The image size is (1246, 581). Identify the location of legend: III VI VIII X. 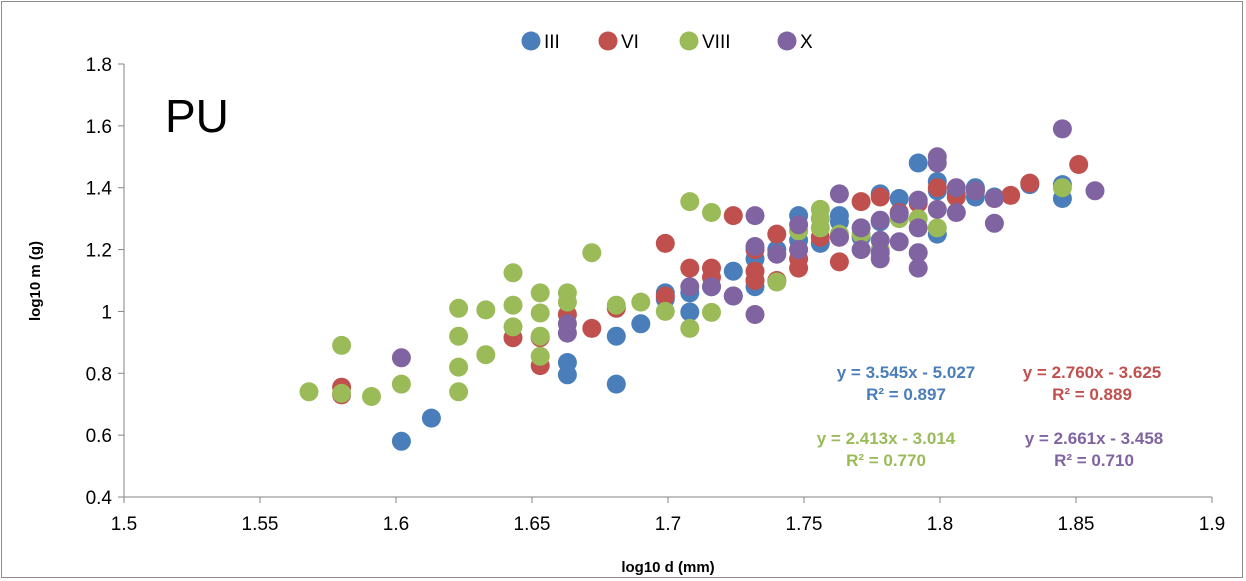
(667, 42).